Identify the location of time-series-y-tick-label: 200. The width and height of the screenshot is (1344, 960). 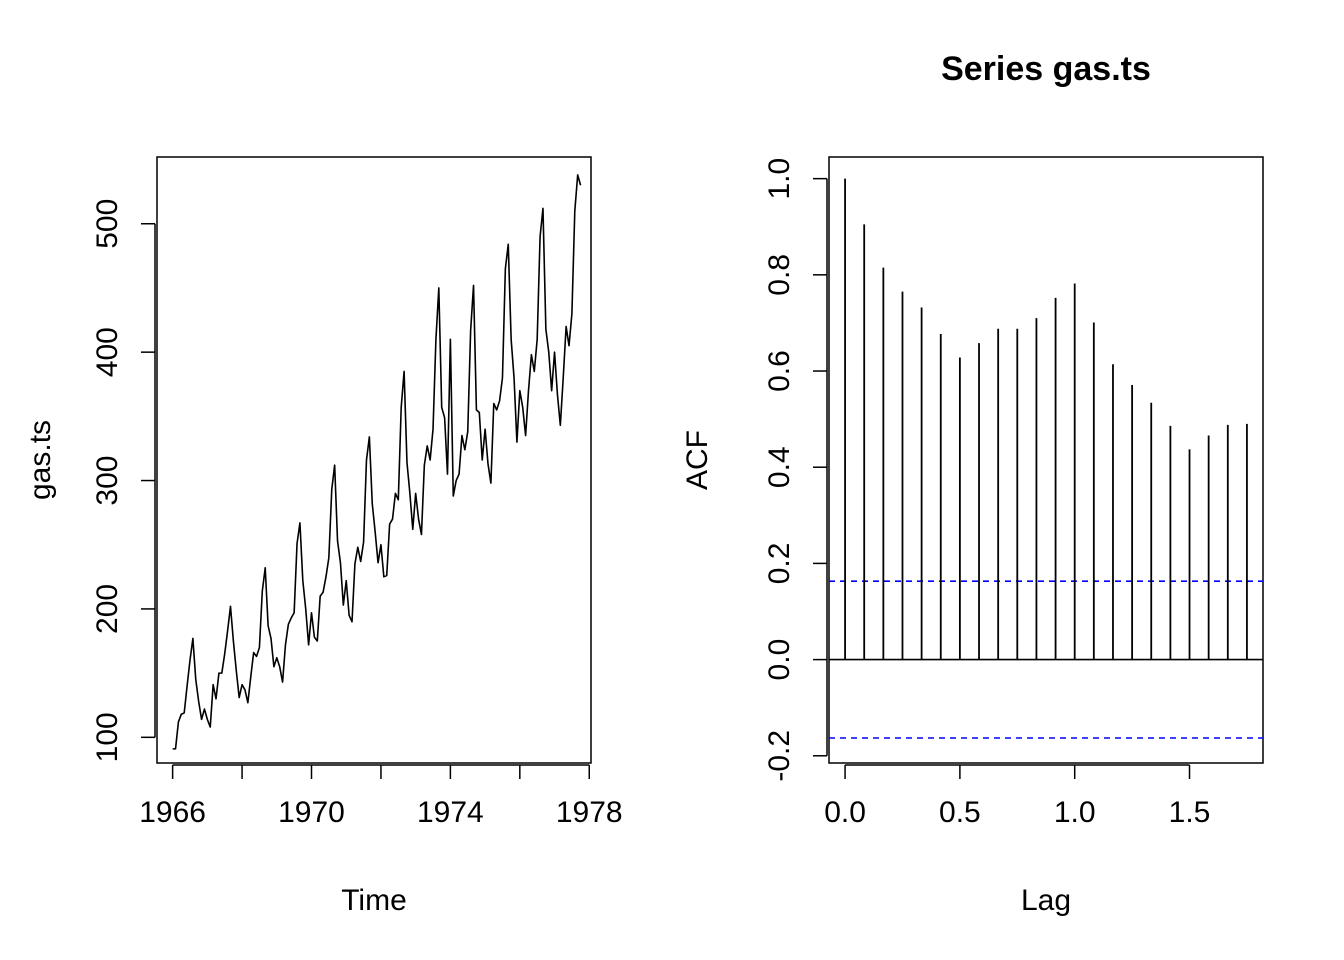
(107, 609).